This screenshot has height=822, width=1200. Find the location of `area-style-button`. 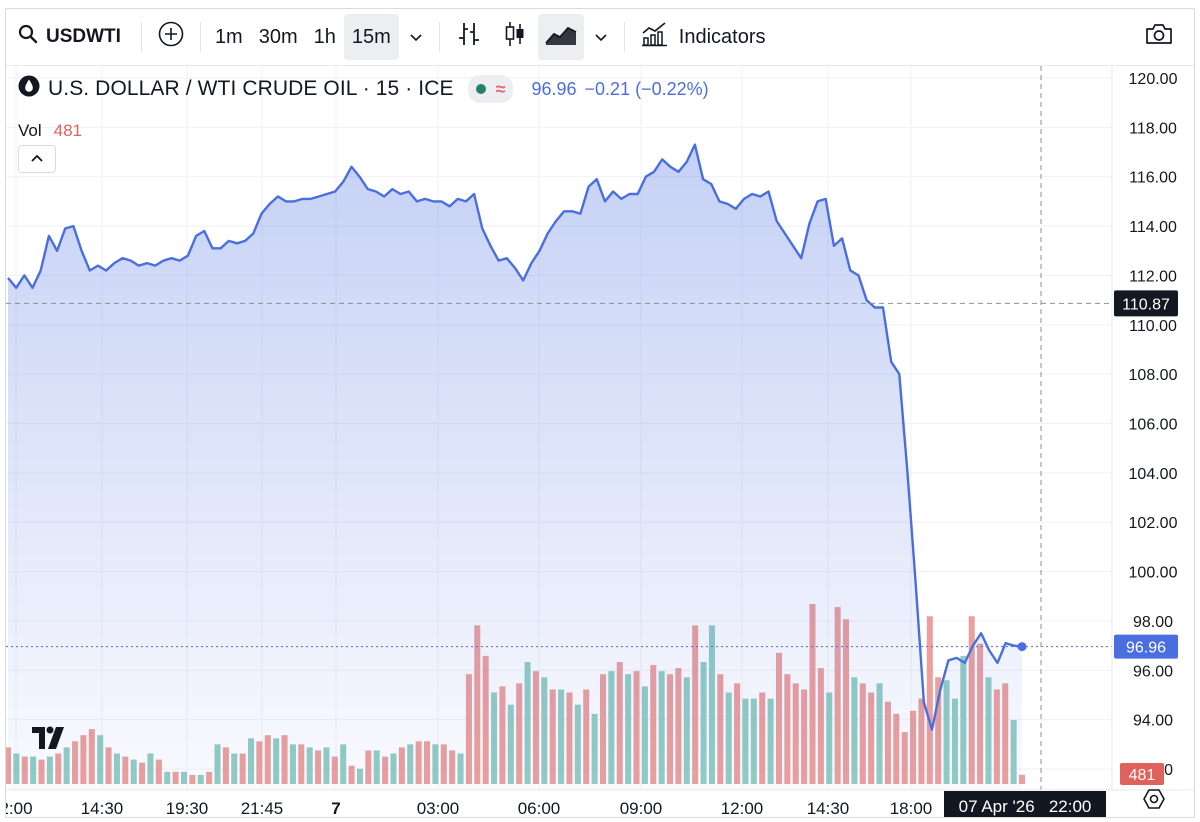

area-style-button is located at coordinates (560, 37).